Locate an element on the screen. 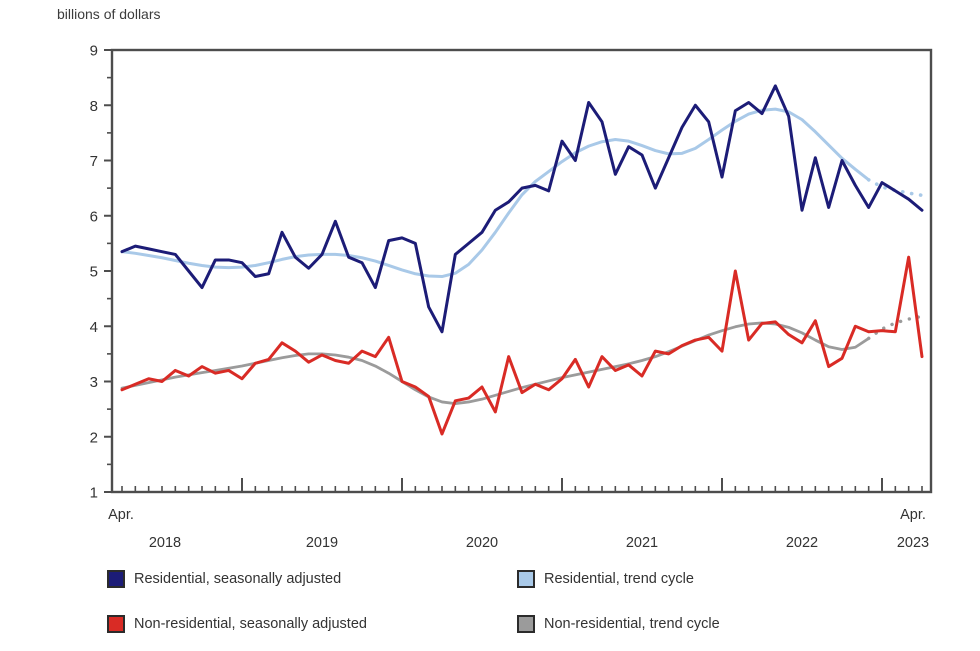 This screenshot has width=980, height=651. legend-item-residential-trend: Residential, trend cycle is located at coordinates (605, 579).